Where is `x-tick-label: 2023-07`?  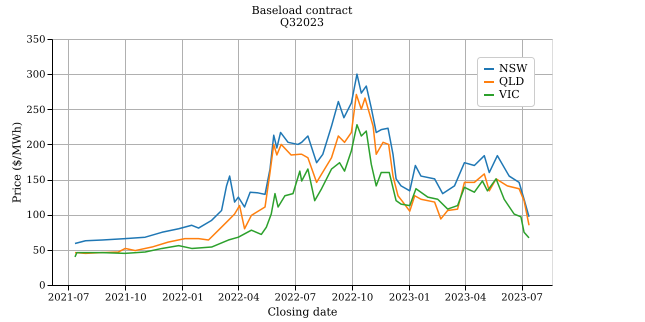 x-tick-label: 2023-07 is located at coordinates (522, 298).